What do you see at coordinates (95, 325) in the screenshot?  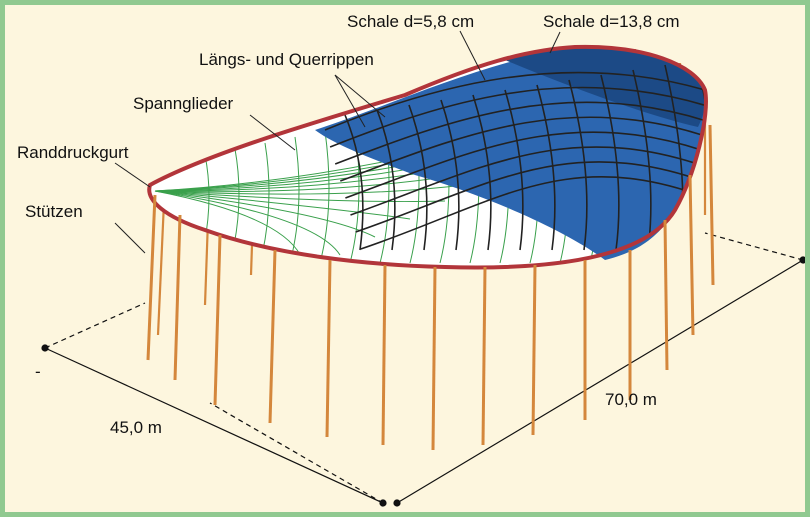 I see `extension-line-left` at bounding box center [95, 325].